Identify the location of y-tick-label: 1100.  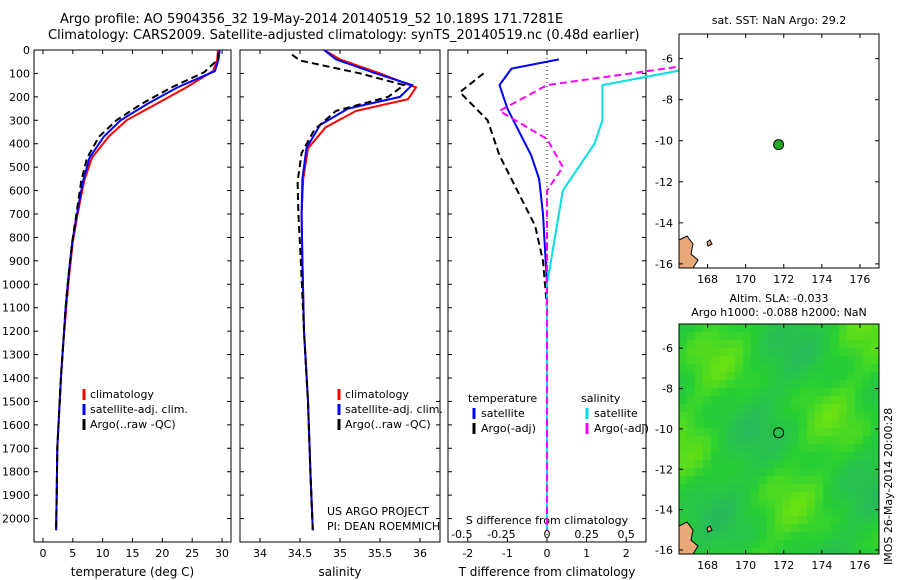
(16, 308).